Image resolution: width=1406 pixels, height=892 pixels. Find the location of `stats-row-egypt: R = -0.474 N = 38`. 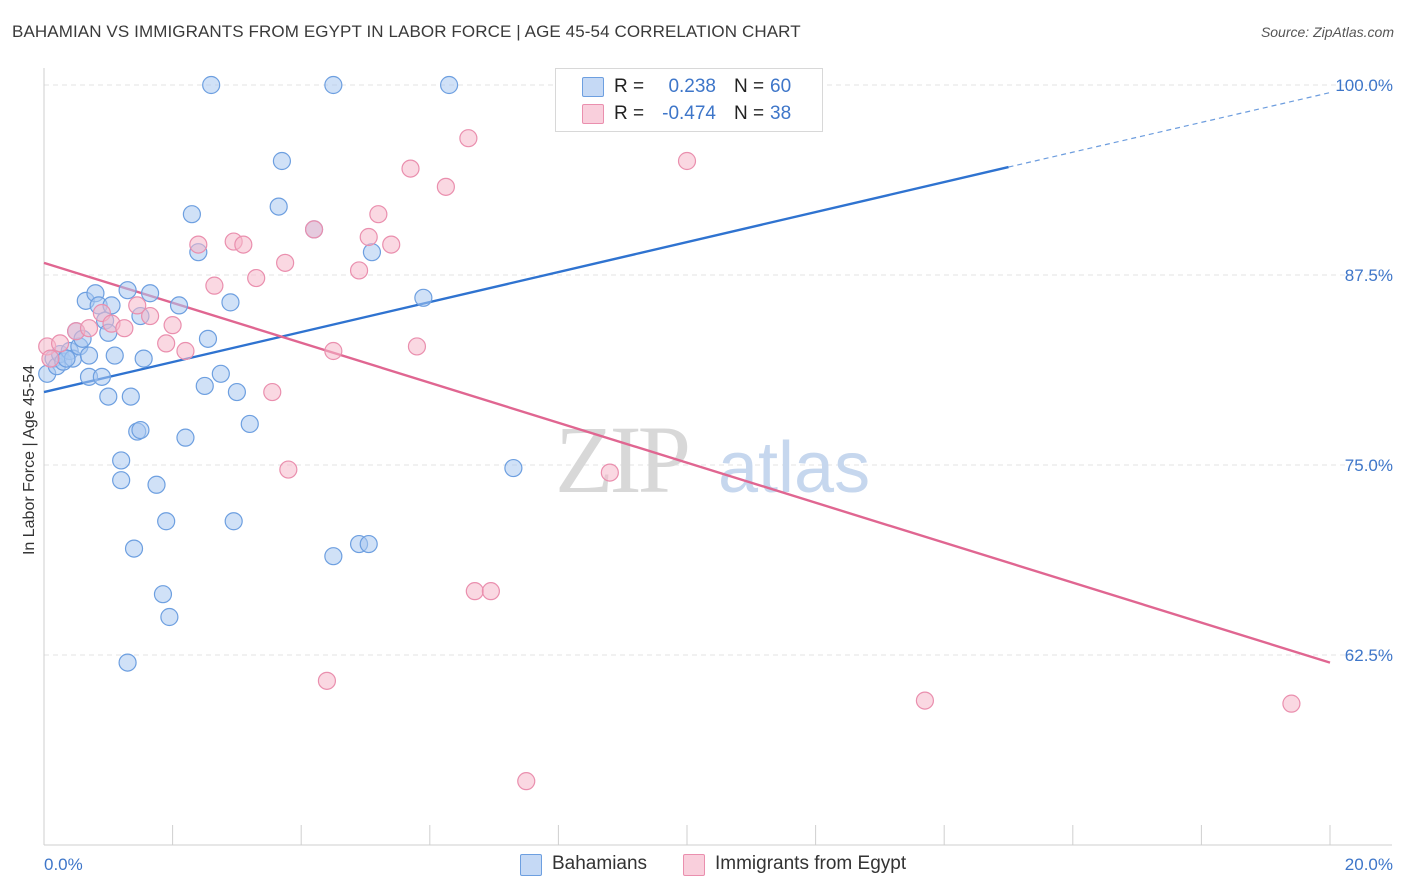

stats-row-egypt: R = -0.474 N = 38 is located at coordinates (689, 114).